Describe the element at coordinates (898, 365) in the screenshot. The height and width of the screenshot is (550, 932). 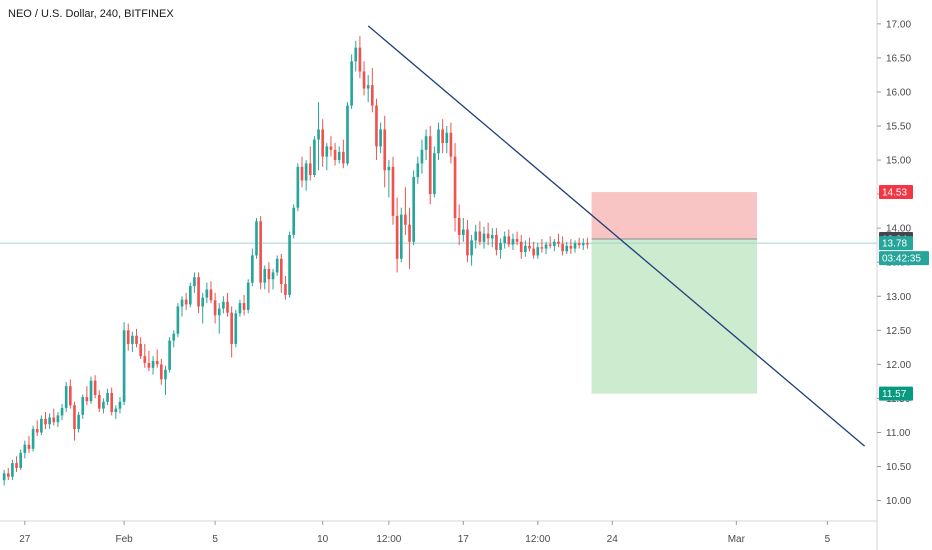
I see `price-tick-label: 12.00` at that location.